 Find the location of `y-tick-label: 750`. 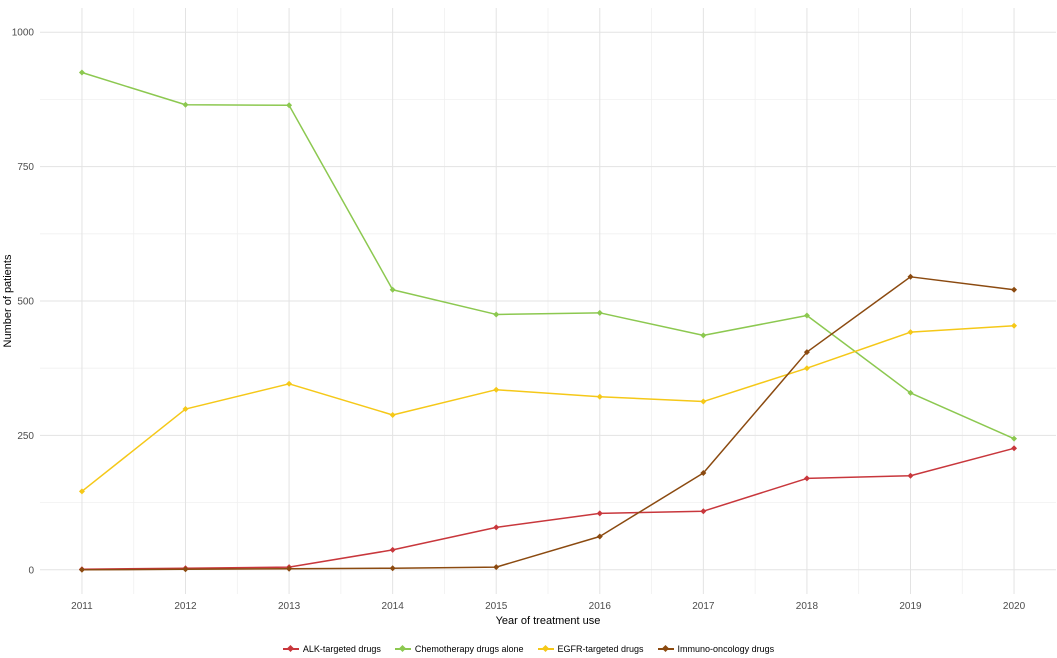

y-tick-label: 750 is located at coordinates (25, 167).